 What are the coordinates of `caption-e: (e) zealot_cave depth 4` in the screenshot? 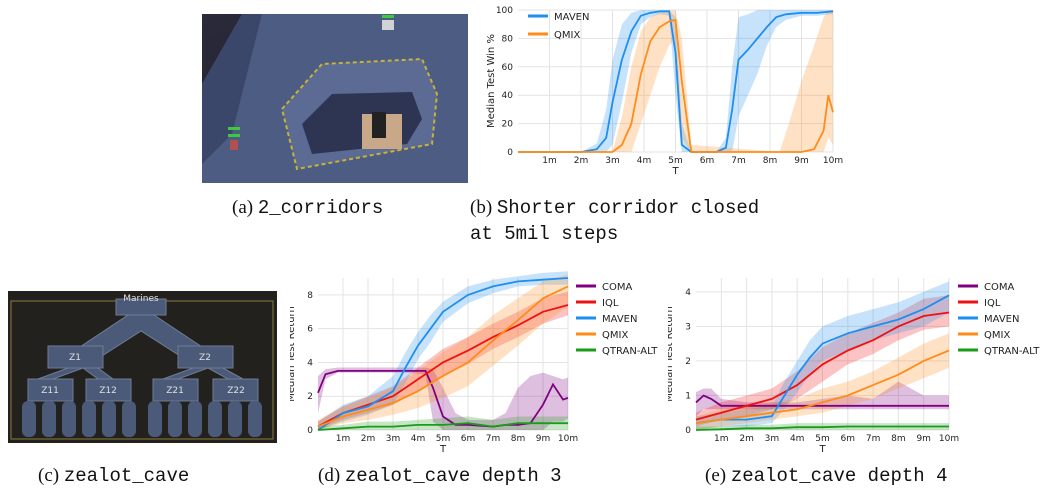 It's located at (826, 476).